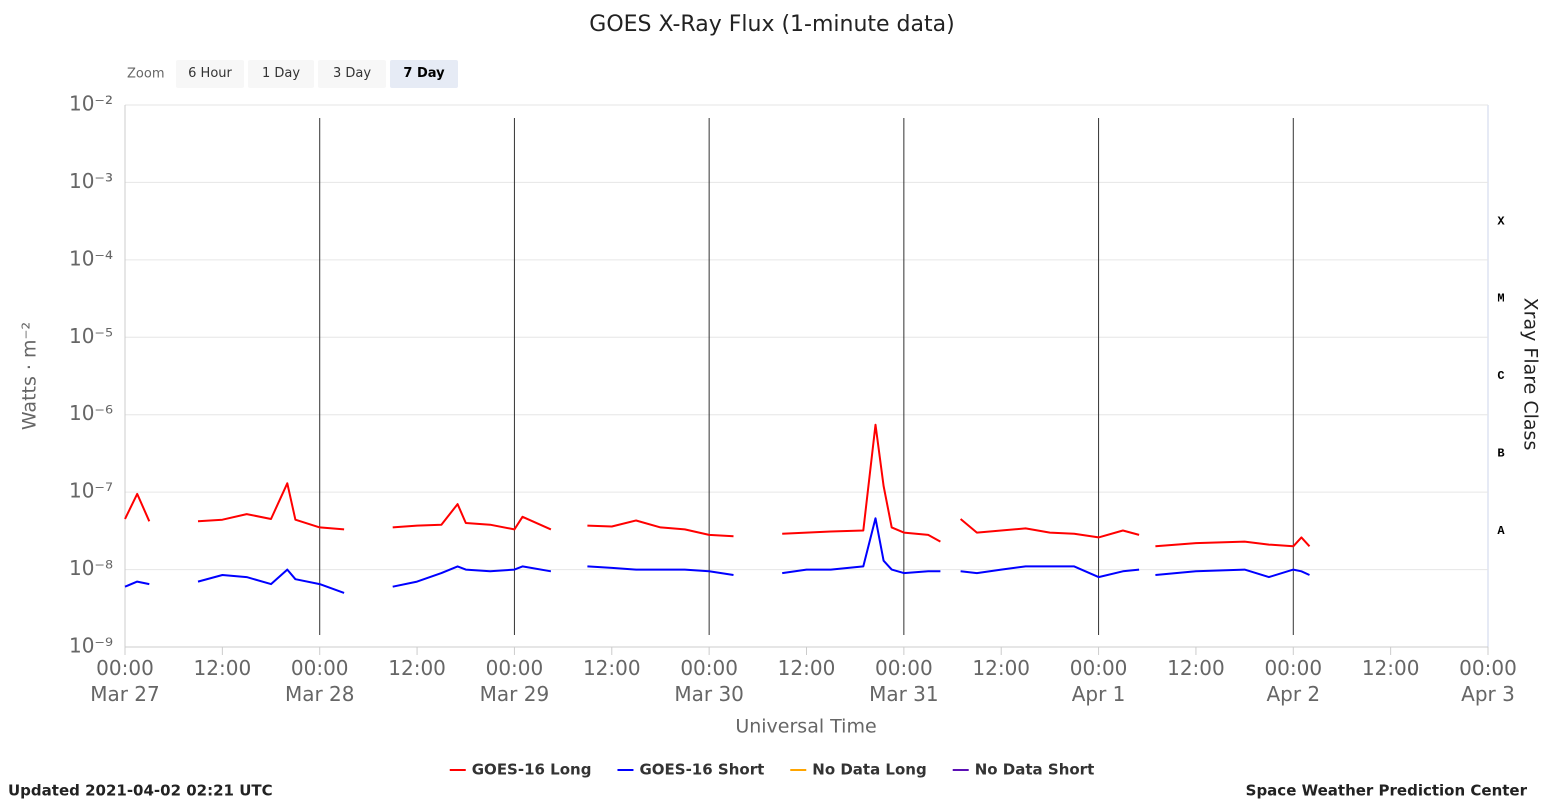  Describe the element at coordinates (532, 770) in the screenshot. I see `legend-label: GOES-16 Long` at that location.